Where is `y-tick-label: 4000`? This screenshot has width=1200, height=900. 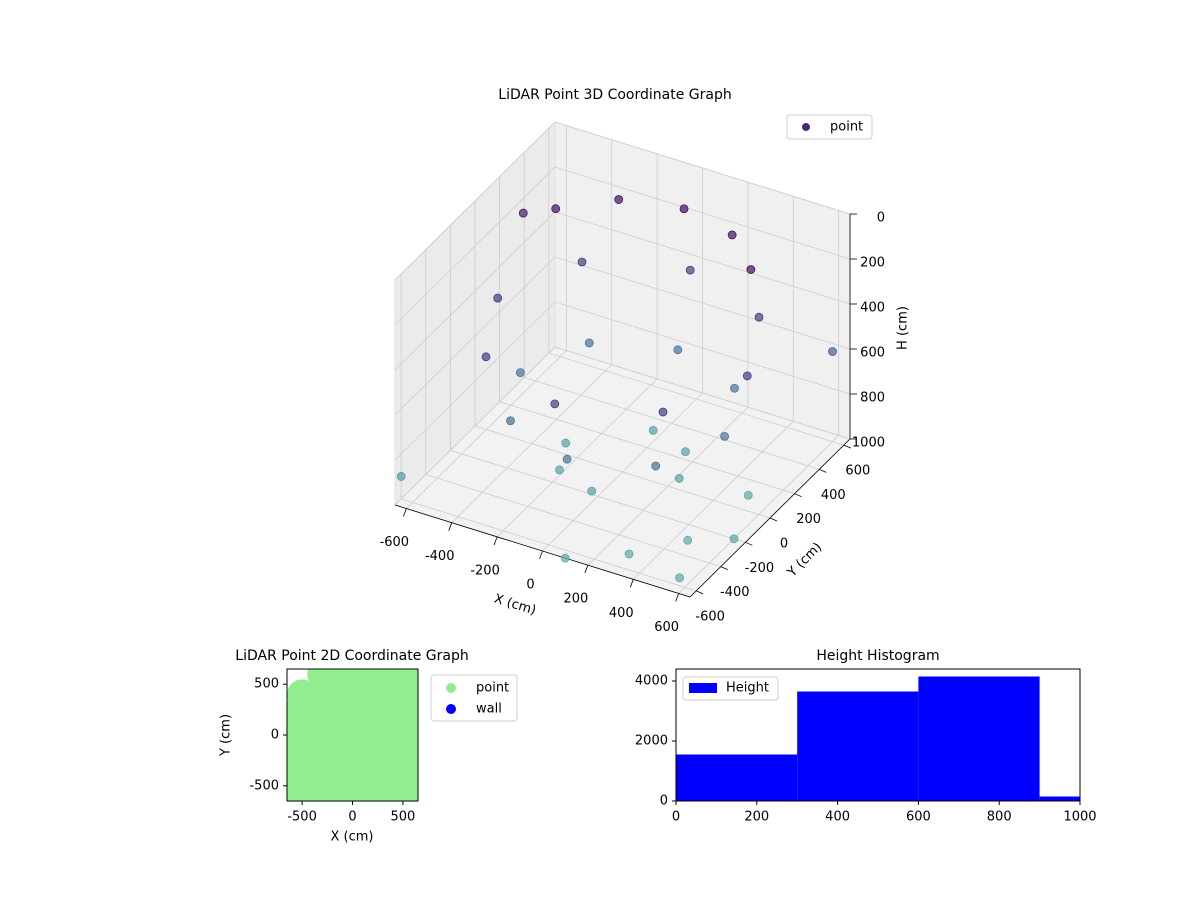 y-tick-label: 4000 is located at coordinates (651, 681).